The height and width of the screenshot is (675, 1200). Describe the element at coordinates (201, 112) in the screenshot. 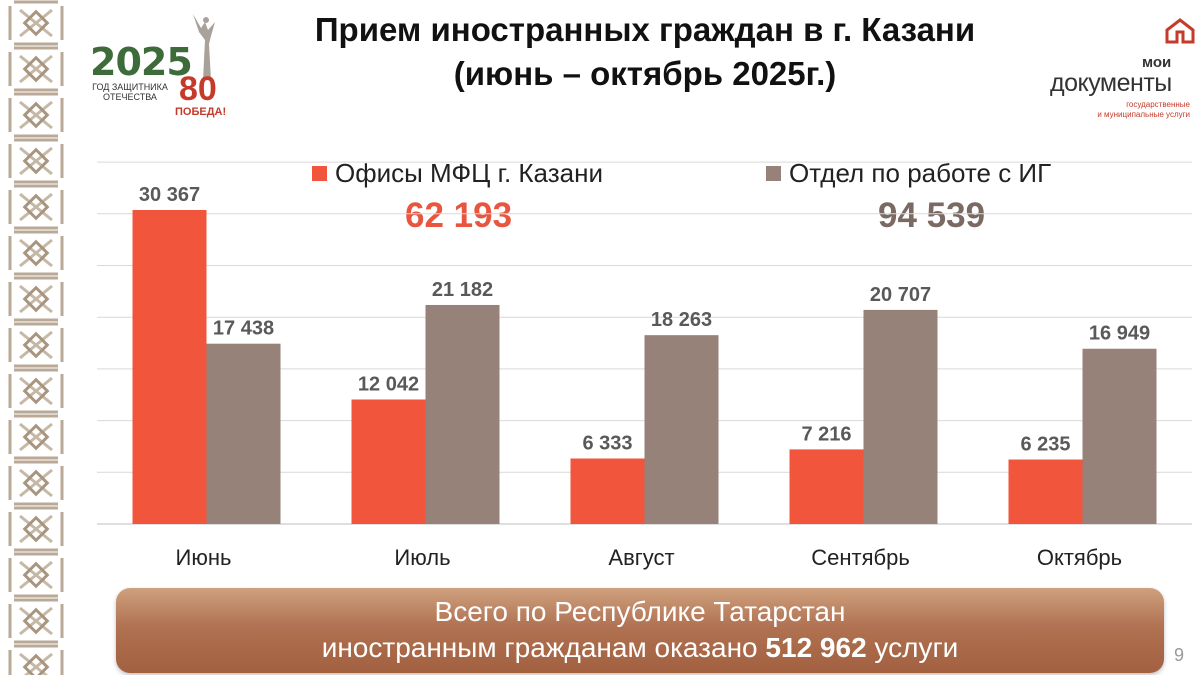

I see `victory-text: ПОБЕДА!` at that location.